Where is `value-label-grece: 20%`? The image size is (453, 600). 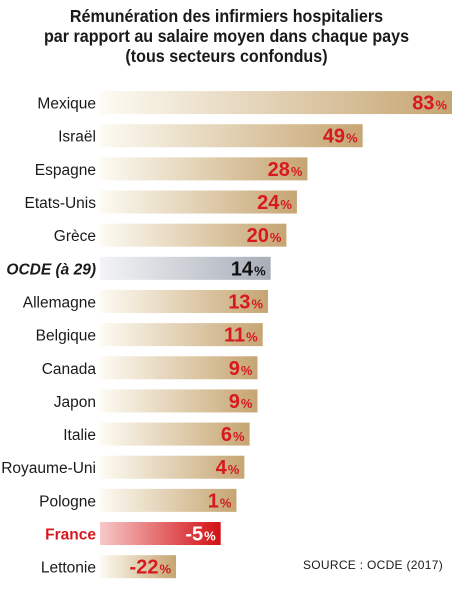 value-label-grece: 20% is located at coordinates (264, 236).